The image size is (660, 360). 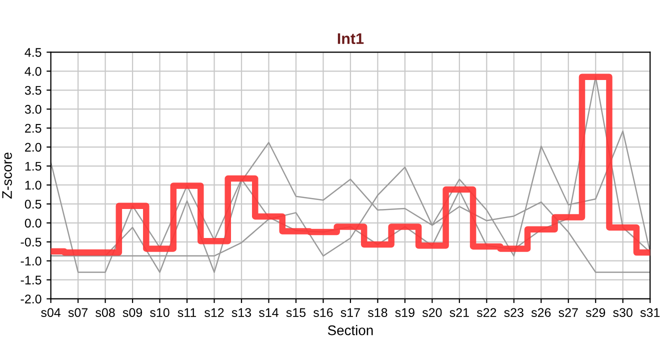 What do you see at coordinates (33, 109) in the screenshot?
I see `y-tick-label: 3.0` at bounding box center [33, 109].